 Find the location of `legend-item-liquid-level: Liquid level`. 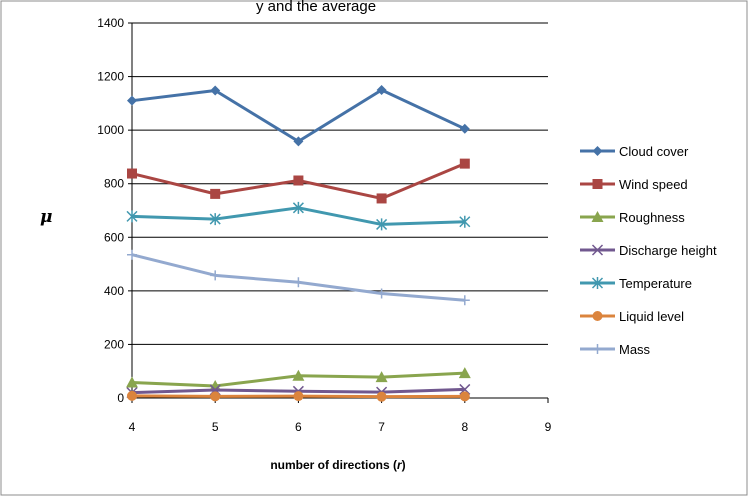

legend-item-liquid-level: Liquid level is located at coordinates (632, 316).